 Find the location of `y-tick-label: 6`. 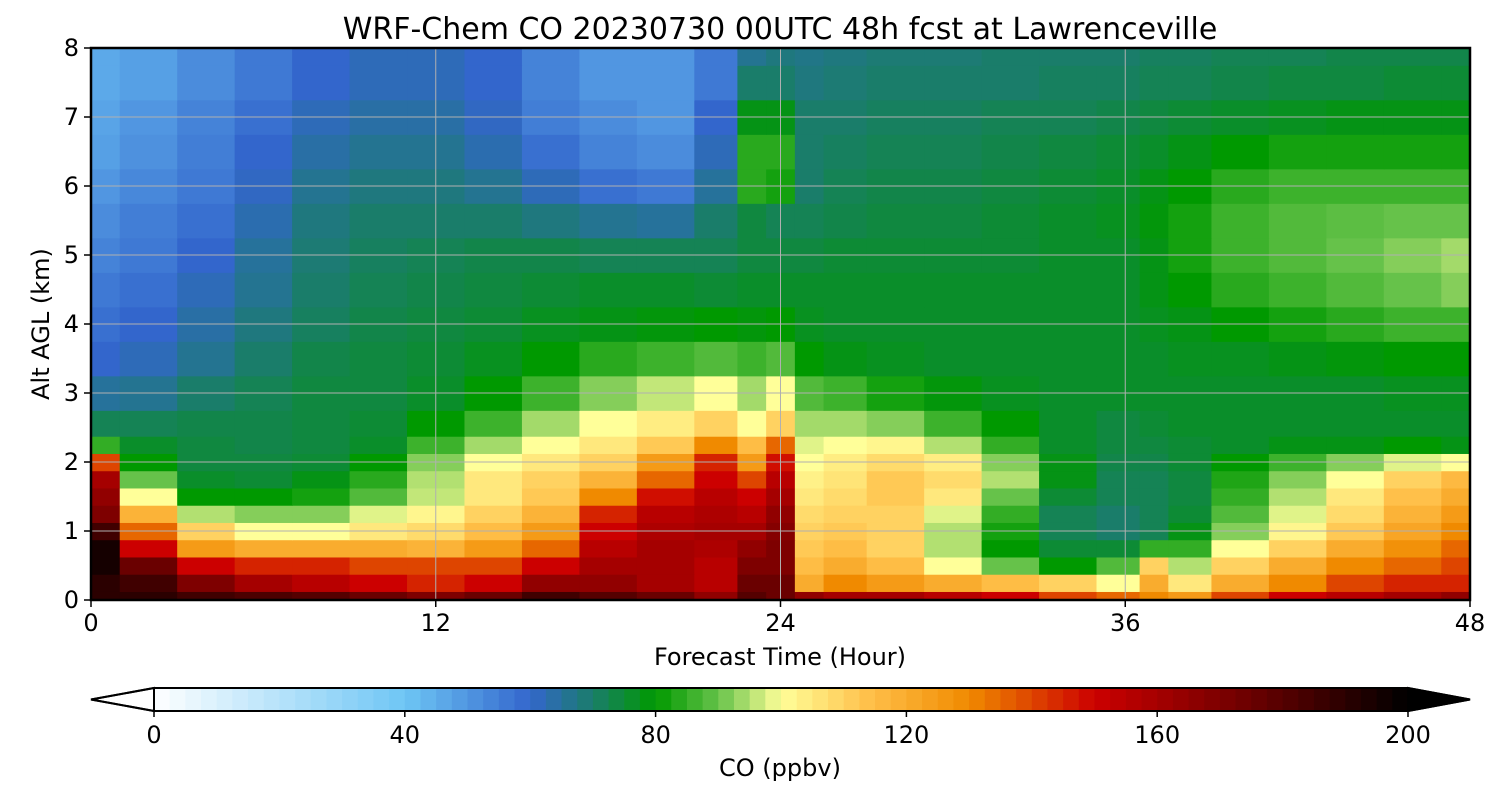

y-tick-label: 6 is located at coordinates (71, 186).